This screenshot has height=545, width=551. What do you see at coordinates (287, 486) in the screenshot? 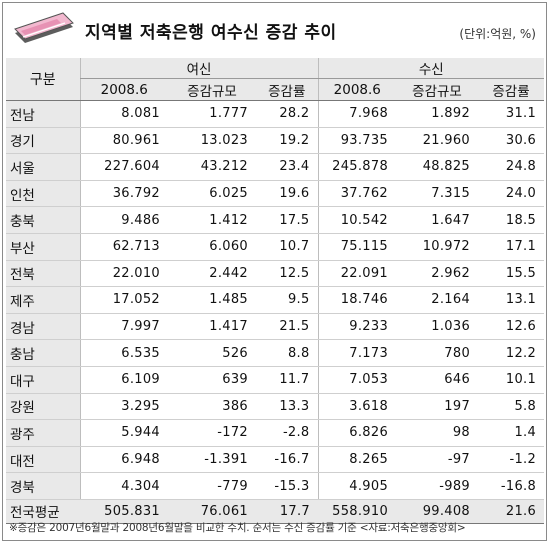
I see `table-cell: -15.3` at bounding box center [287, 486].